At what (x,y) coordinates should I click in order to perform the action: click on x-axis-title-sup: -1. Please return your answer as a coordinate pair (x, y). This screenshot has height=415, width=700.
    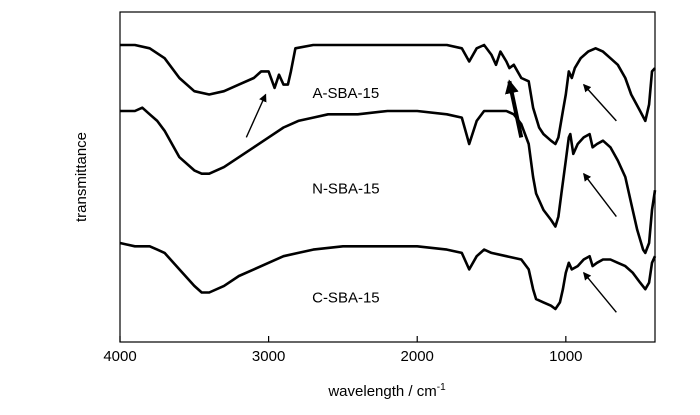
    Looking at the image, I should click on (441, 387).